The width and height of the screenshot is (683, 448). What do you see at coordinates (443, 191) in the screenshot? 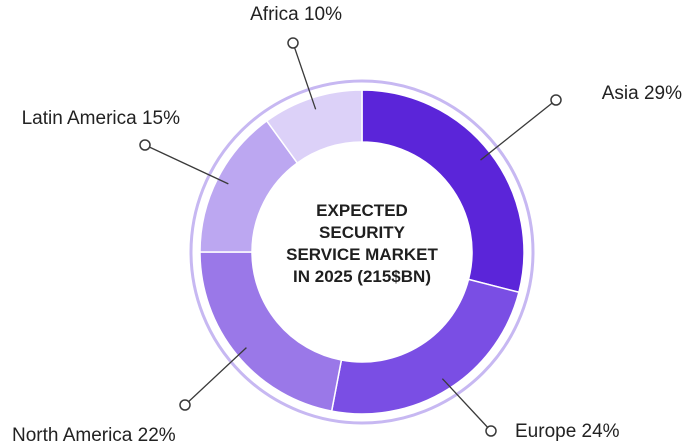
I see `slice-asia` at bounding box center [443, 191].